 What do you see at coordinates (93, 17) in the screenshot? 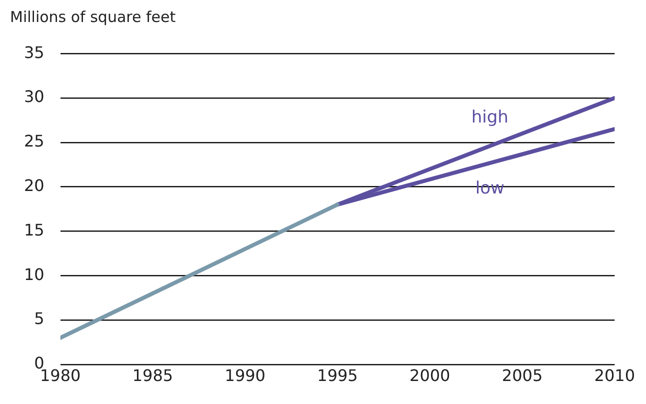
I see `y-axis-title: Millions of square feet` at bounding box center [93, 17].